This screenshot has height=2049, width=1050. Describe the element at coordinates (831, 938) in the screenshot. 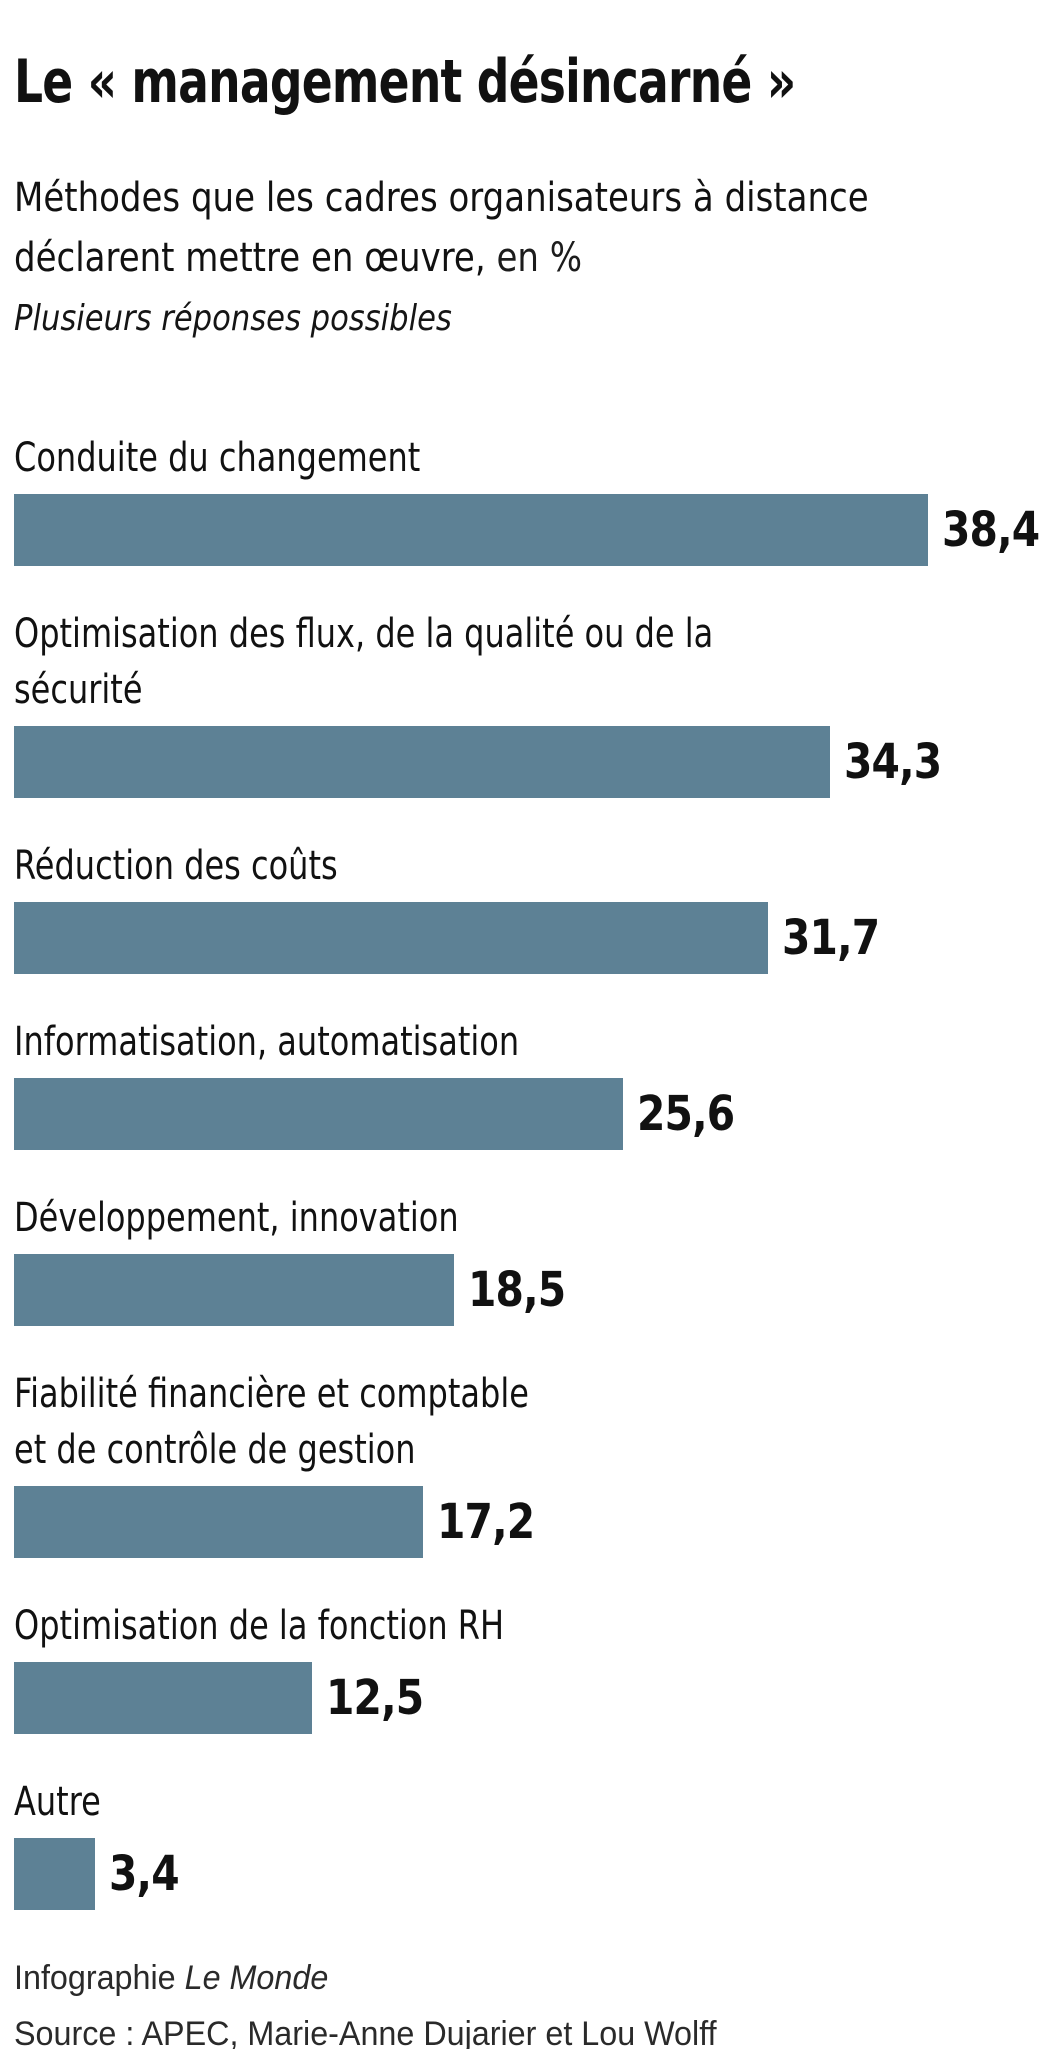

I see `bar-value-text: 31,7` at that location.